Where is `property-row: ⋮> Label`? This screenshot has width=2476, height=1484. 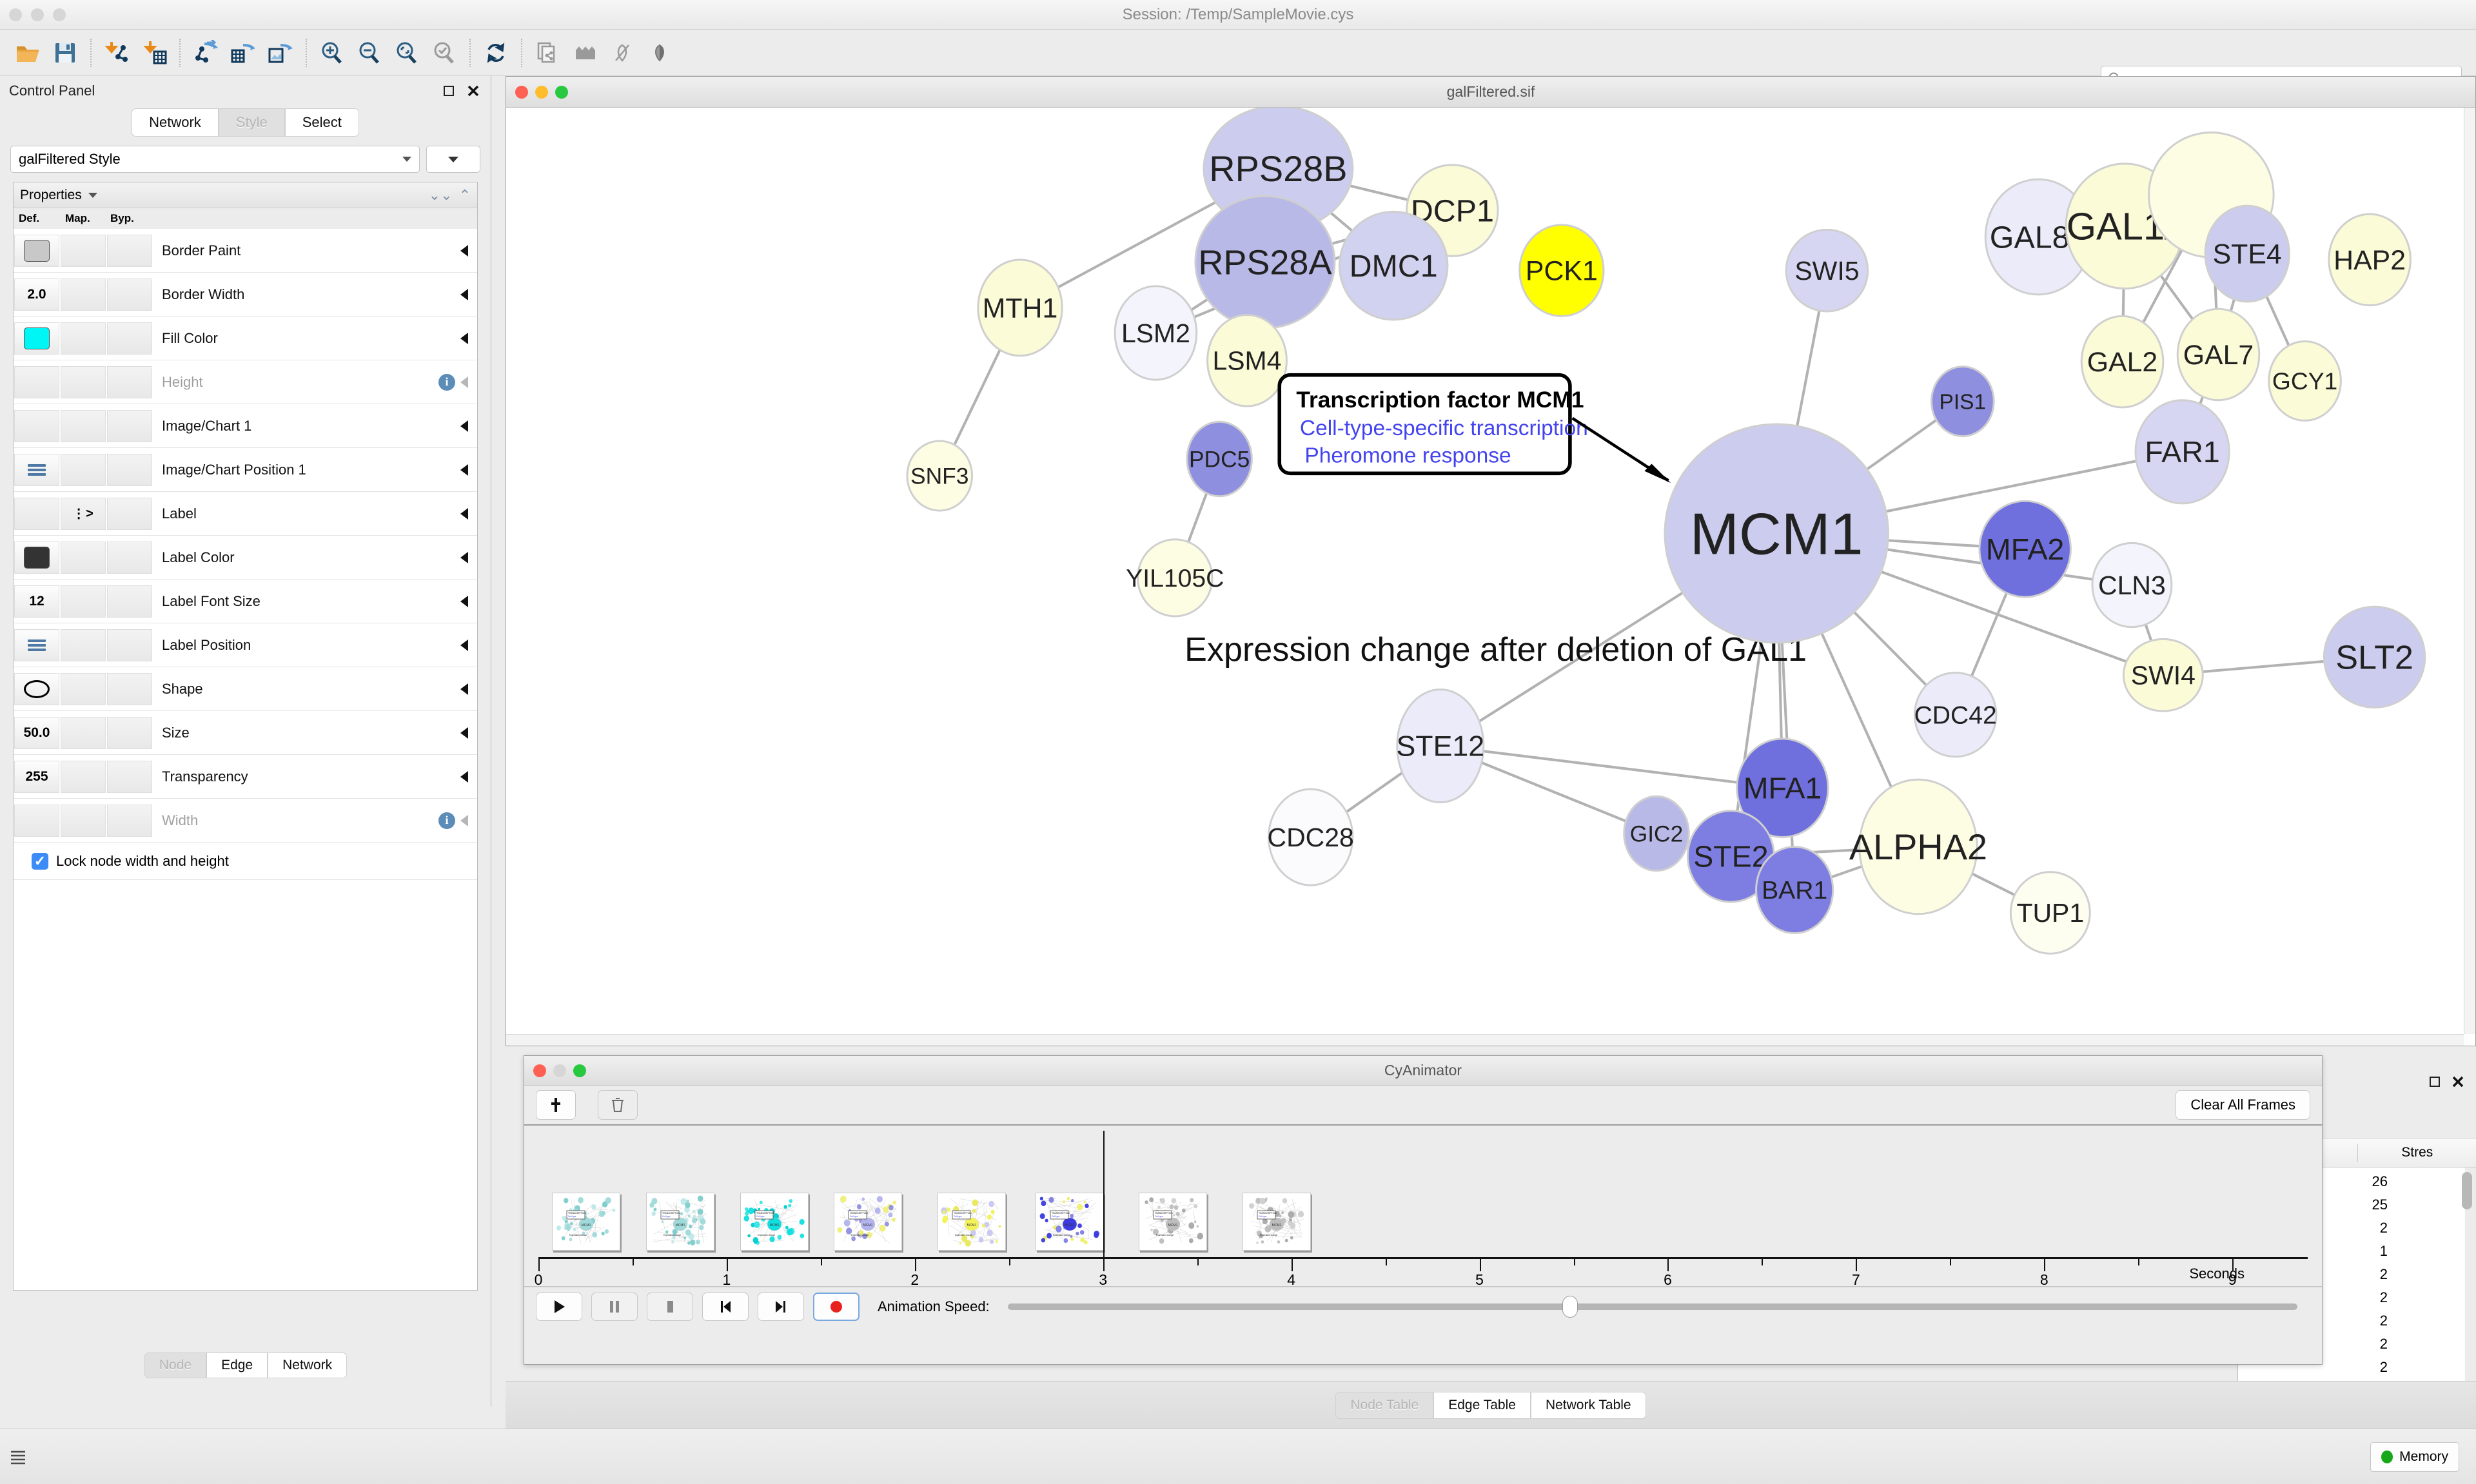
property-row: ⋮> Label is located at coordinates (245, 514).